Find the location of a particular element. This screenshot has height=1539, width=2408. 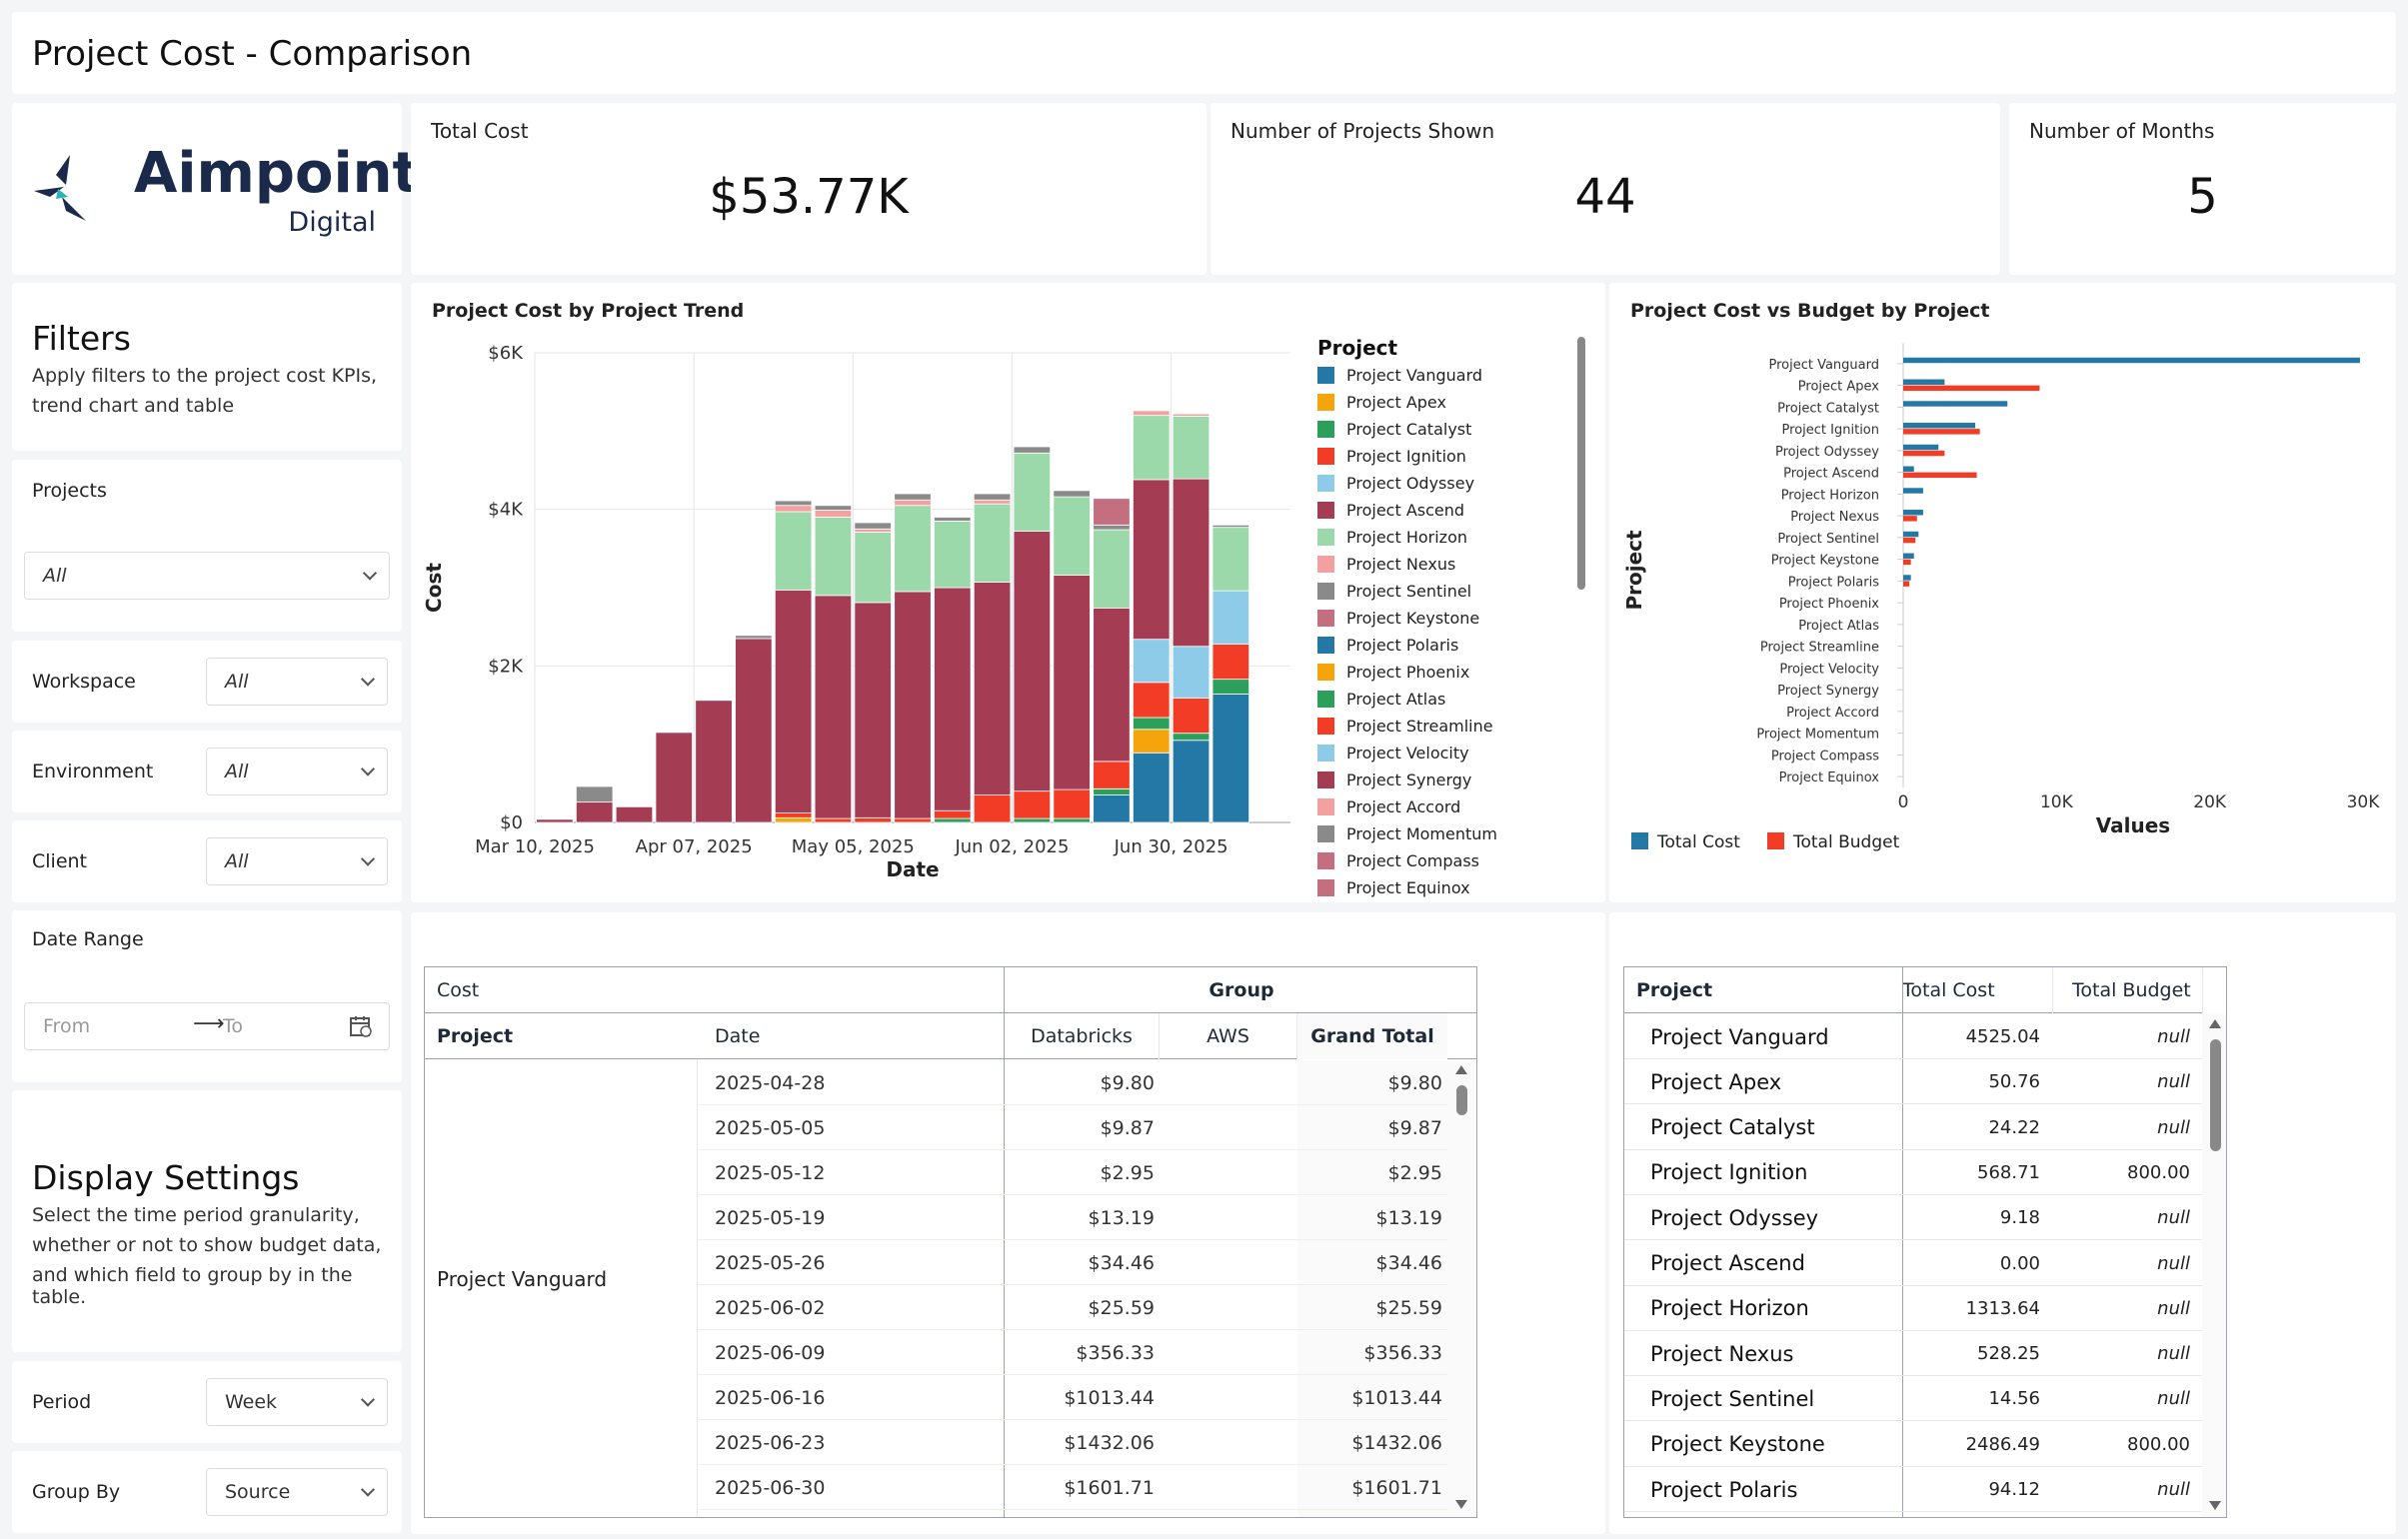

legend-item: Project Polaris is located at coordinates (1447, 645).